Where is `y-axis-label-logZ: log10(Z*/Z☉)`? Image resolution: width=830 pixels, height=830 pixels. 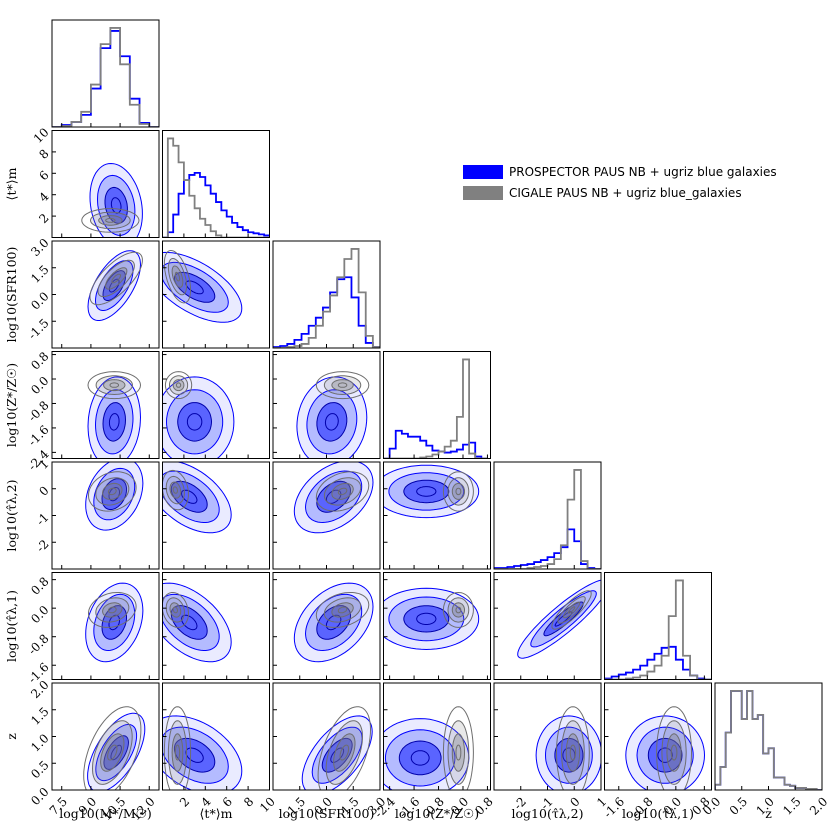
y-axis-label-logZ: log10(Z*/Z☉) is located at coordinates (11, 405).